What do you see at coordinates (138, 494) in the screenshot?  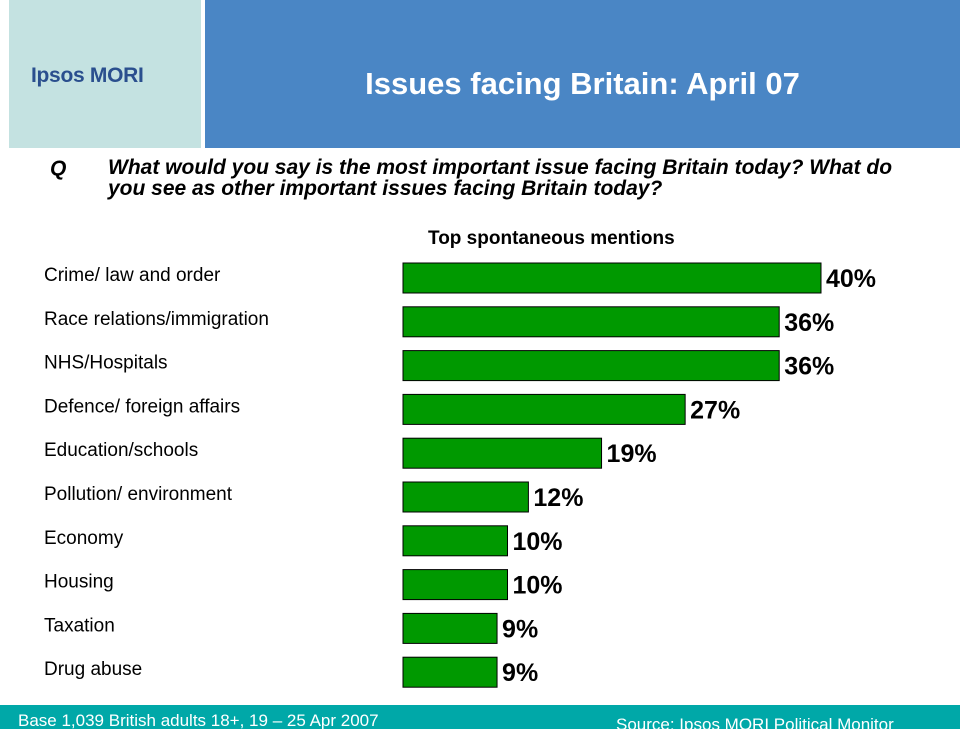 I see `category-label: Pollution/ environment` at bounding box center [138, 494].